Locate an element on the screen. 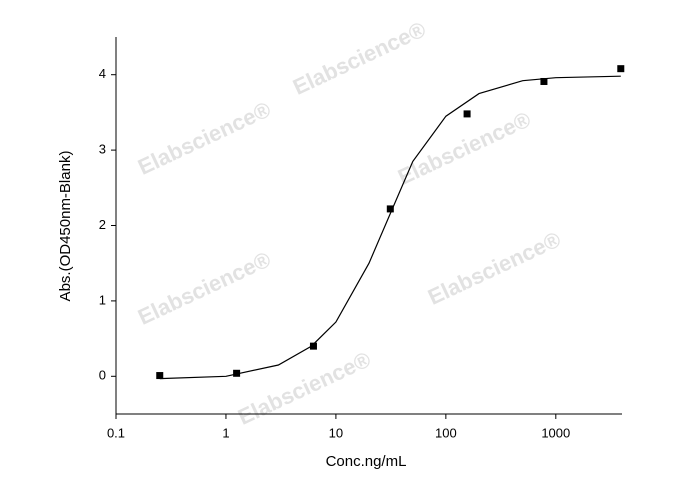 The width and height of the screenshot is (688, 490). y-tick-label: 1 is located at coordinates (102, 299).